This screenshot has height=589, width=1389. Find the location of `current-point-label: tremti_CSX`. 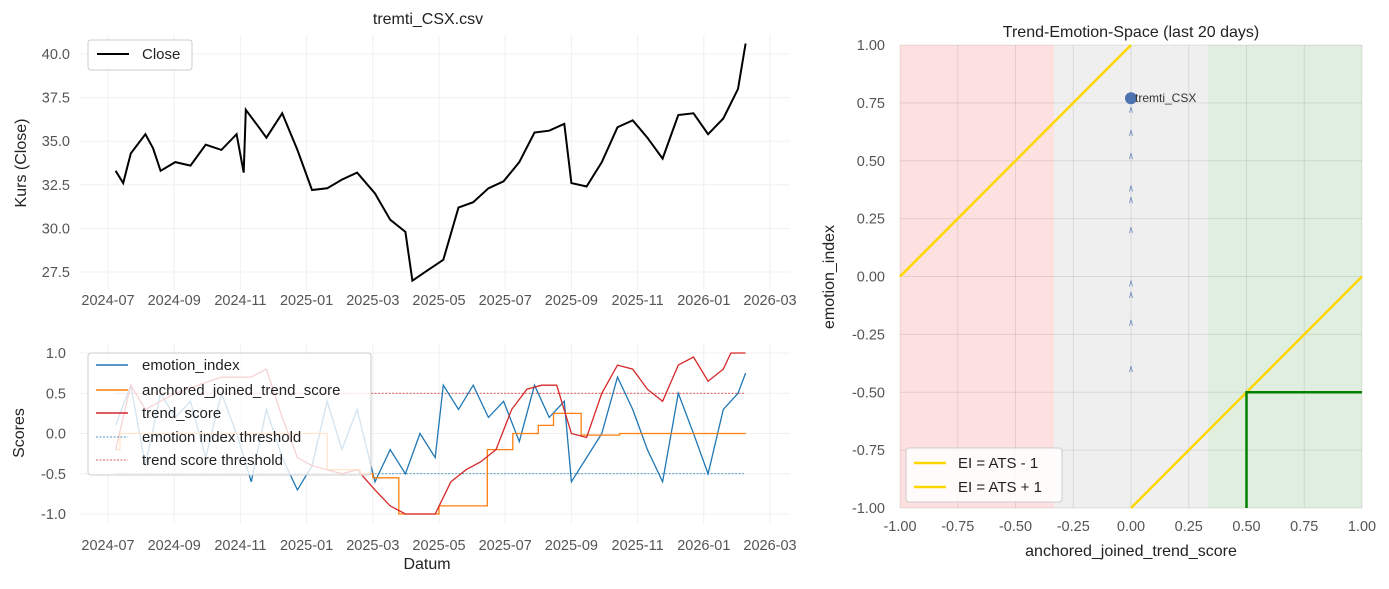

current-point-label: tremti_CSX is located at coordinates (1165, 98).